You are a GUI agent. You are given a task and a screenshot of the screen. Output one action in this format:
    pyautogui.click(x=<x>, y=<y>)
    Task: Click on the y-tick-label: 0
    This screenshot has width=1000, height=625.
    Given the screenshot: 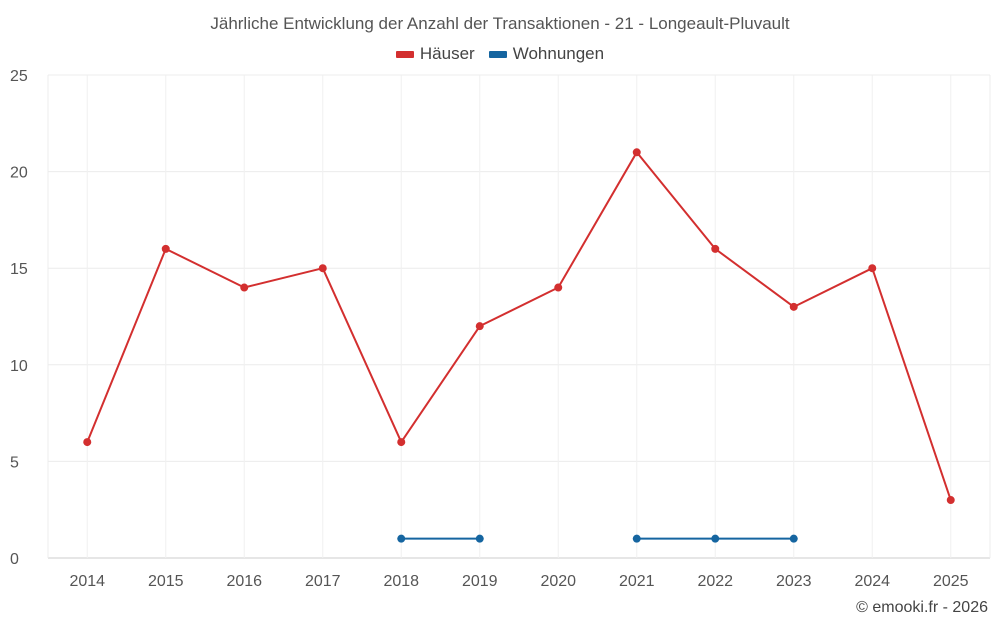 What is the action you would take?
    pyautogui.click(x=14, y=559)
    